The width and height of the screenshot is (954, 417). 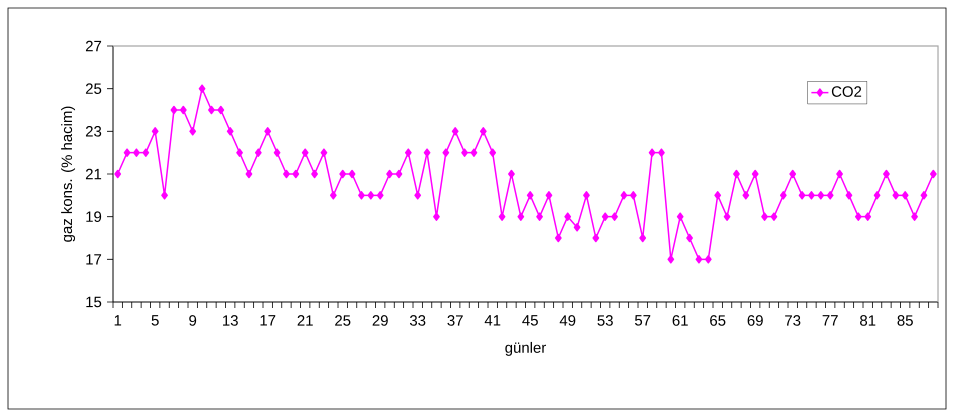 What do you see at coordinates (192, 320) in the screenshot?
I see `x-tick-label: 9` at bounding box center [192, 320].